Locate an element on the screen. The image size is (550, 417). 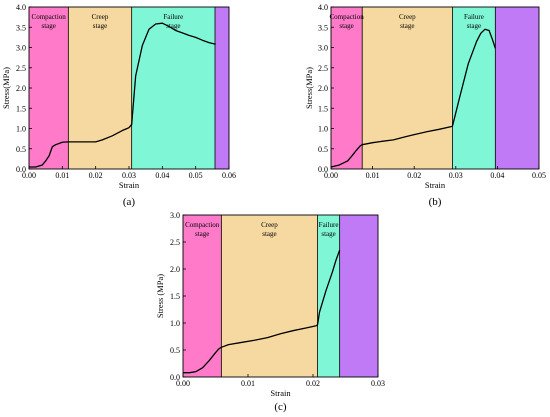
y-axis-label: Stress (MPa) is located at coordinates (160, 296).